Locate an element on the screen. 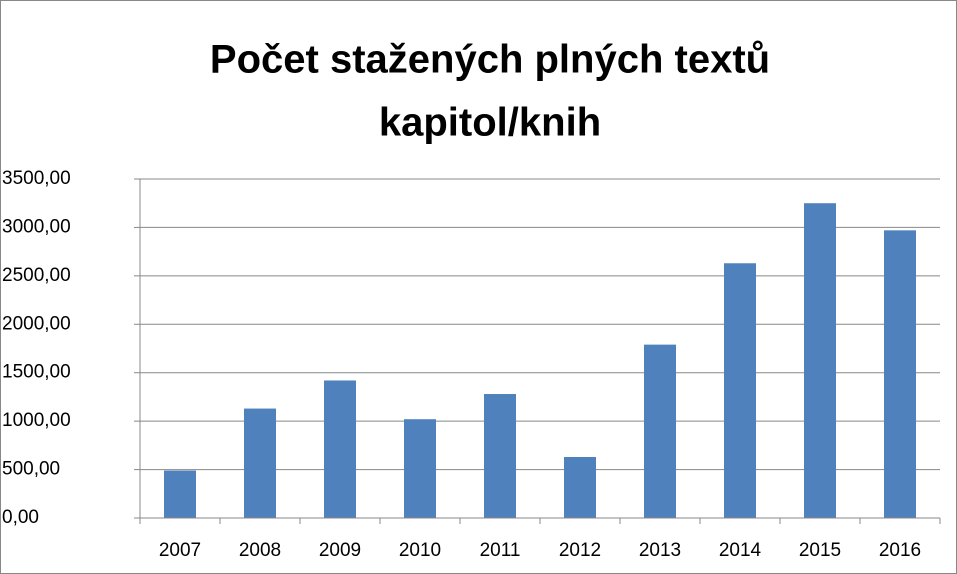 The image size is (957, 574). y-tick-label: 3500,00 is located at coordinates (36, 178).